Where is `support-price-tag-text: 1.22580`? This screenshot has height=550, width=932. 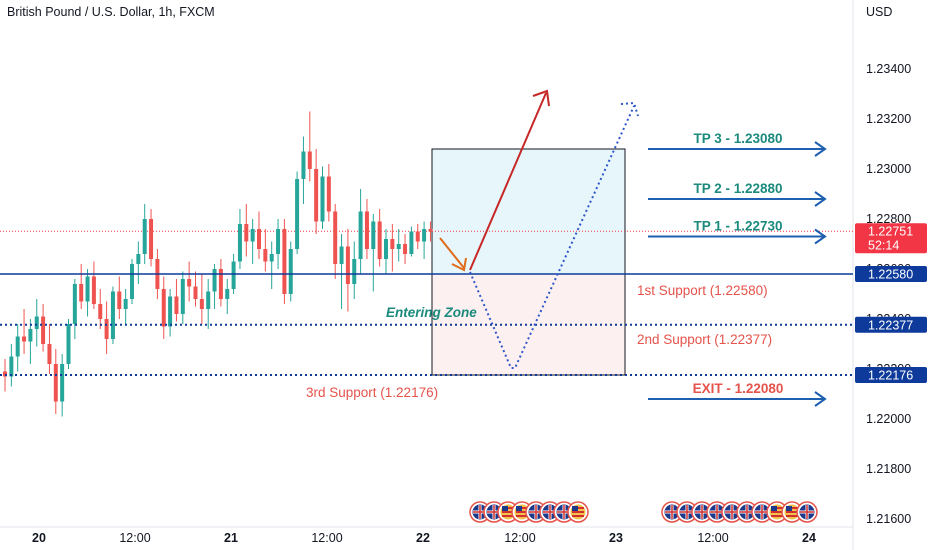
support-price-tag-text: 1.22580 is located at coordinates (890, 275).